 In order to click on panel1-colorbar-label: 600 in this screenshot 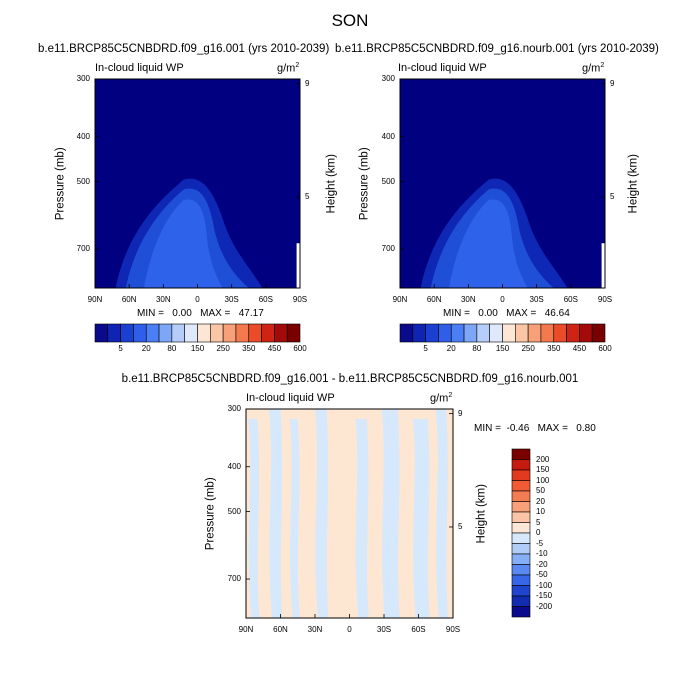, I will do `click(300, 348)`.